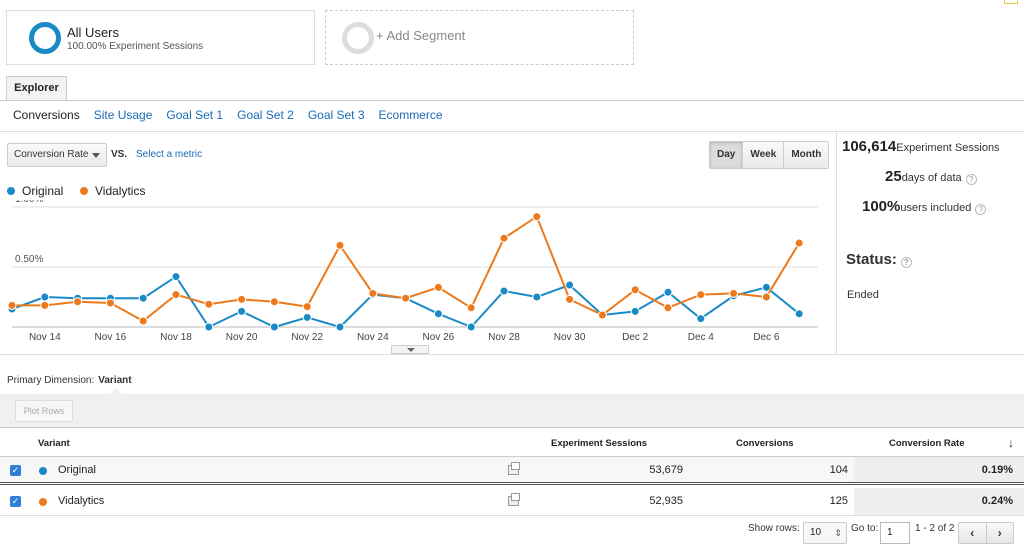 The image size is (1024, 546). I want to click on col-variant: Variant, so click(54, 443).